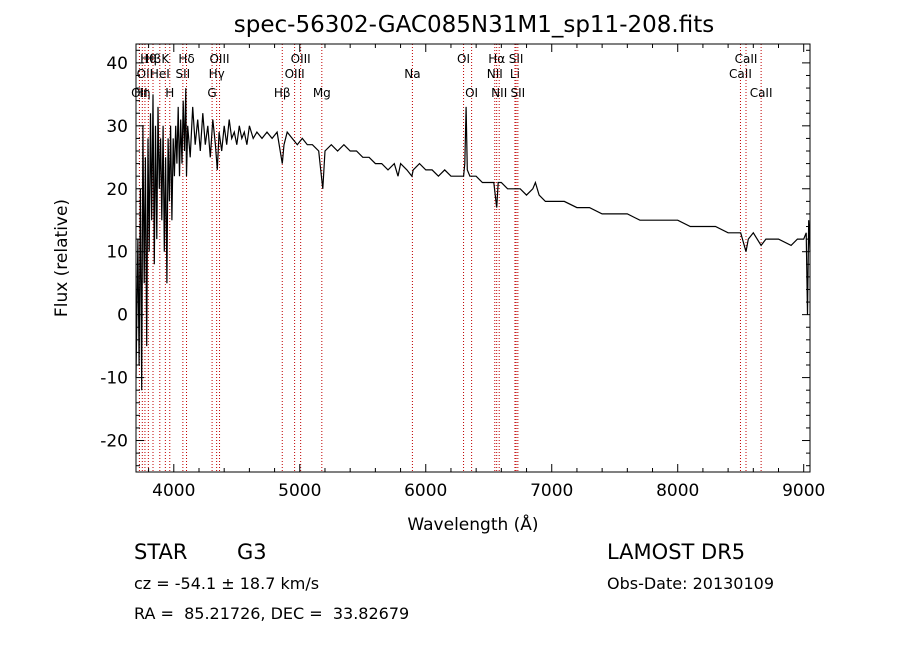  What do you see at coordinates (161, 552) in the screenshot?
I see `object-type: STAR` at bounding box center [161, 552].